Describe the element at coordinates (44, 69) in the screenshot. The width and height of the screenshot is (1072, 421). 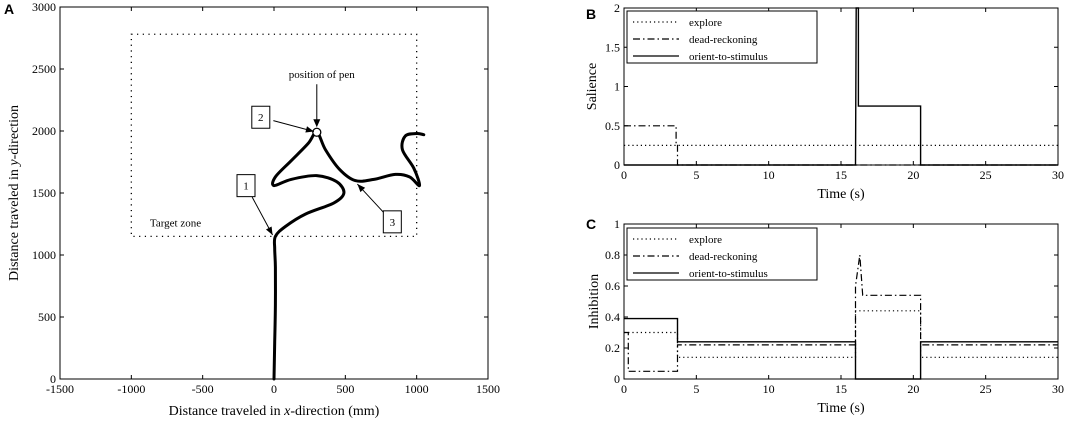
I see `a-ytick-label: 2500` at that location.